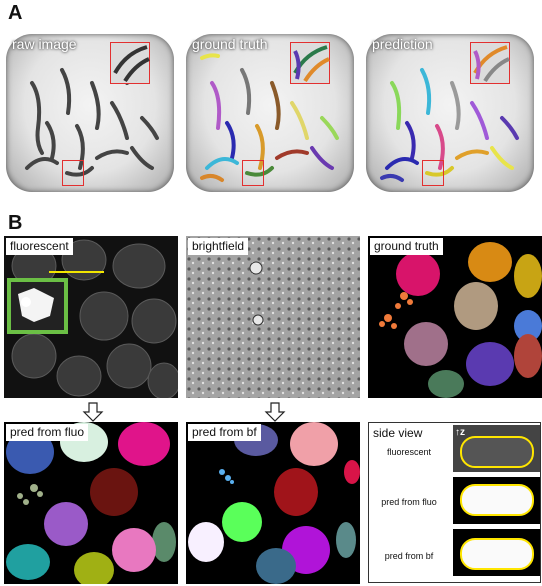  I want to click on side-row-pred-fluo: pred from fluo, so click(409, 502).